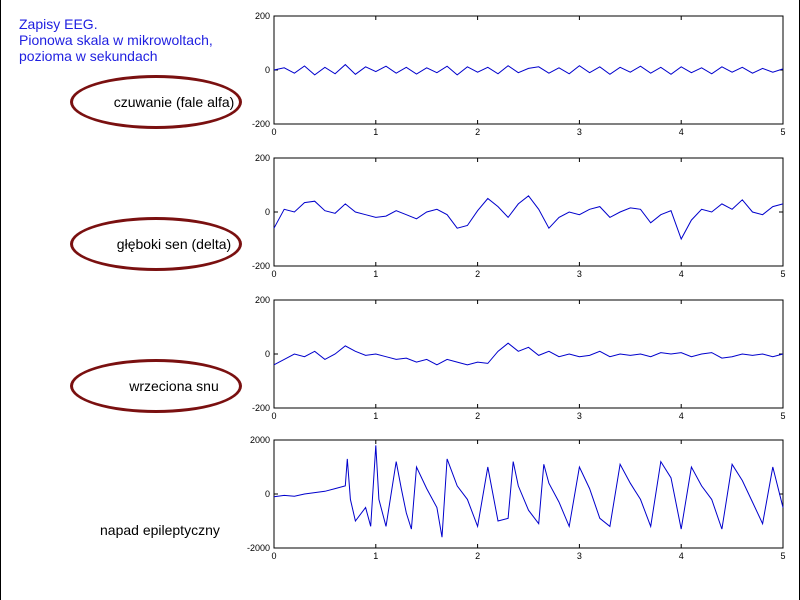 This screenshot has width=800, height=600. I want to click on title-line-3: pozioma w sekundach, so click(88, 56).